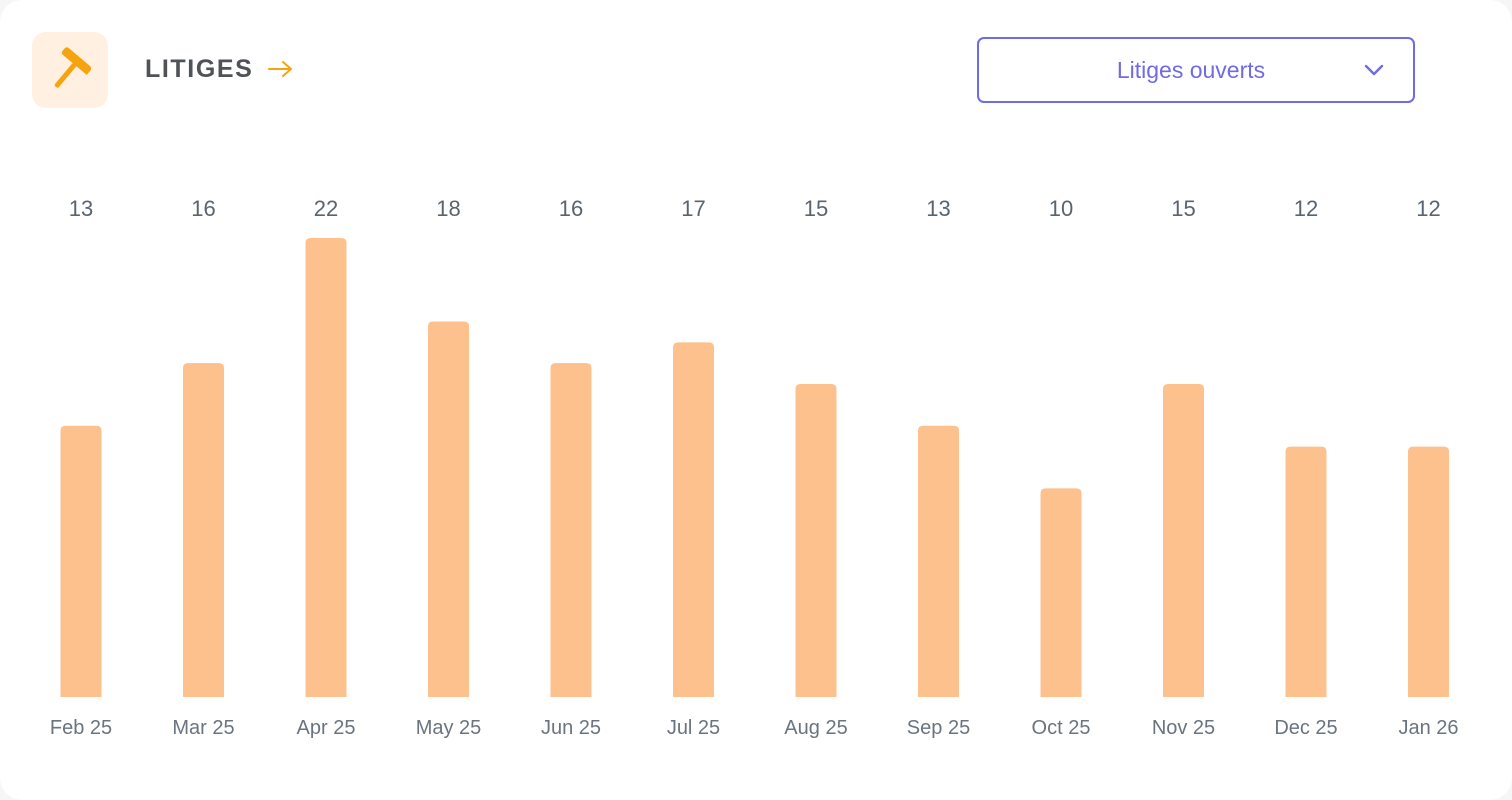 The width and height of the screenshot is (1512, 800). I want to click on value-label: 18, so click(448, 208).